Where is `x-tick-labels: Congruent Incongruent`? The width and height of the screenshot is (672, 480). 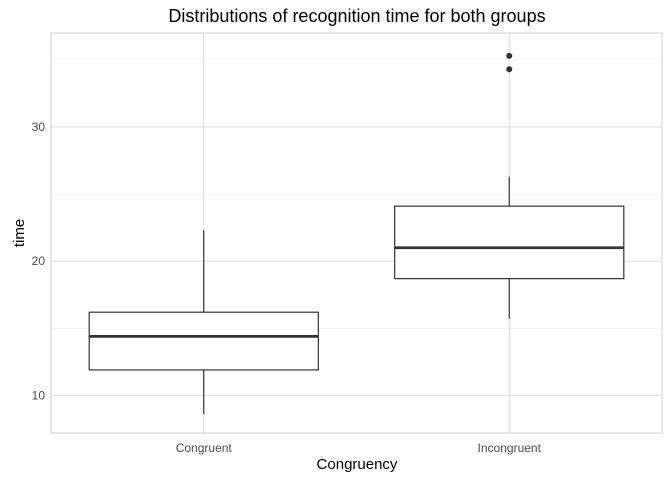 x-tick-labels: Congruent Incongruent is located at coordinates (359, 448).